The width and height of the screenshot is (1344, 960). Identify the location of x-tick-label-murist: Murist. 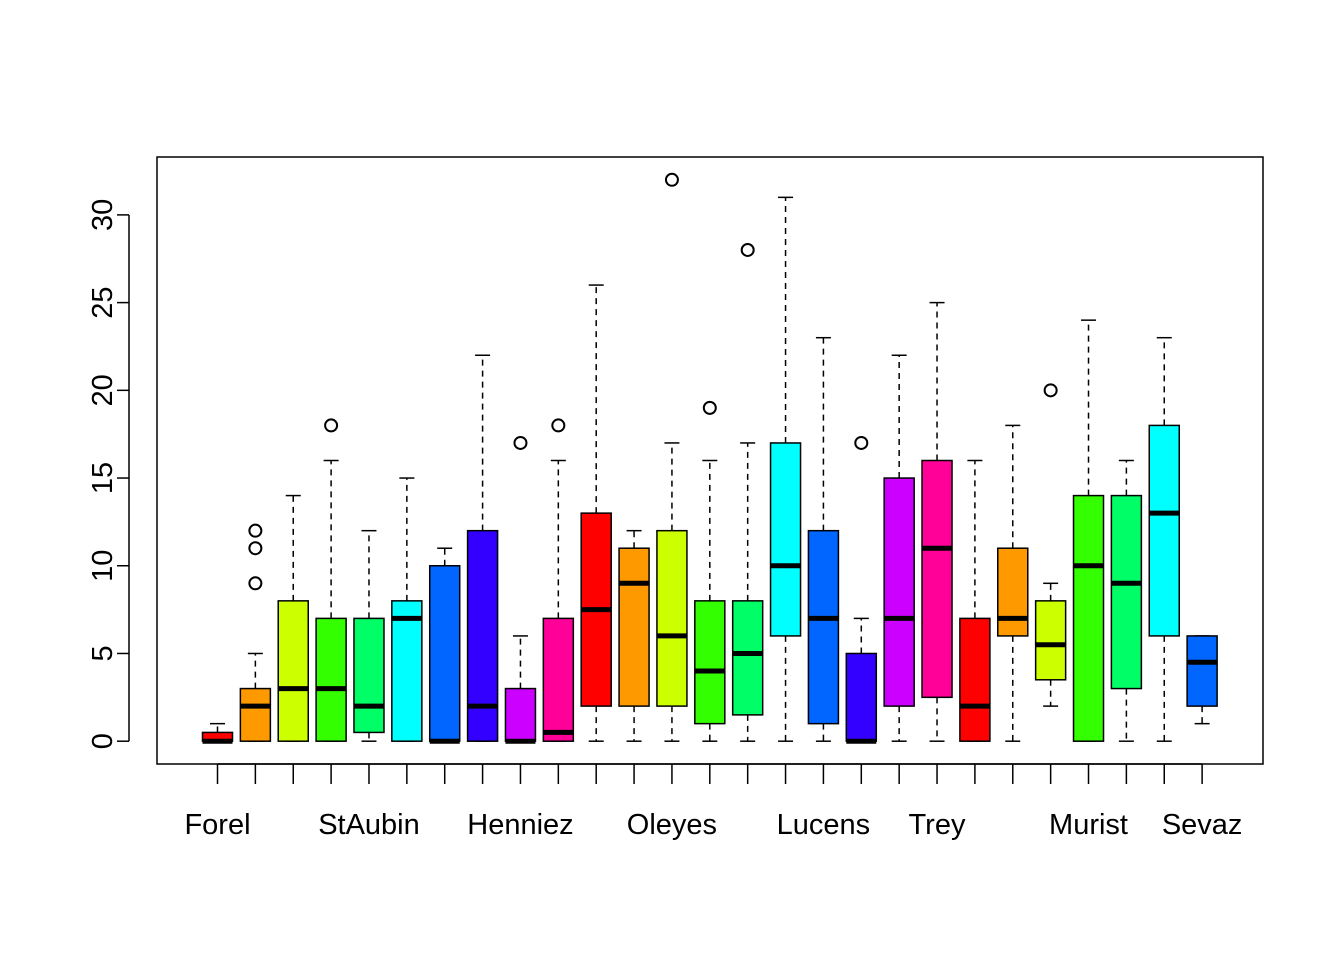
(1088, 825).